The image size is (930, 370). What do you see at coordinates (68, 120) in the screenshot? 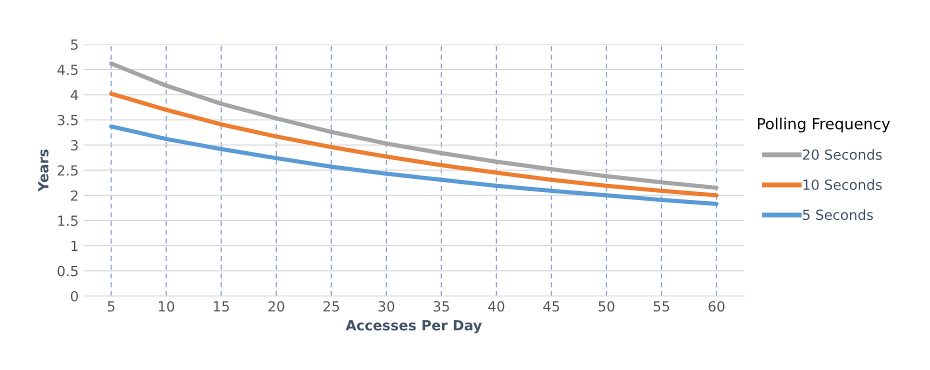
I see `y-tick-label: 3.5` at bounding box center [68, 120].